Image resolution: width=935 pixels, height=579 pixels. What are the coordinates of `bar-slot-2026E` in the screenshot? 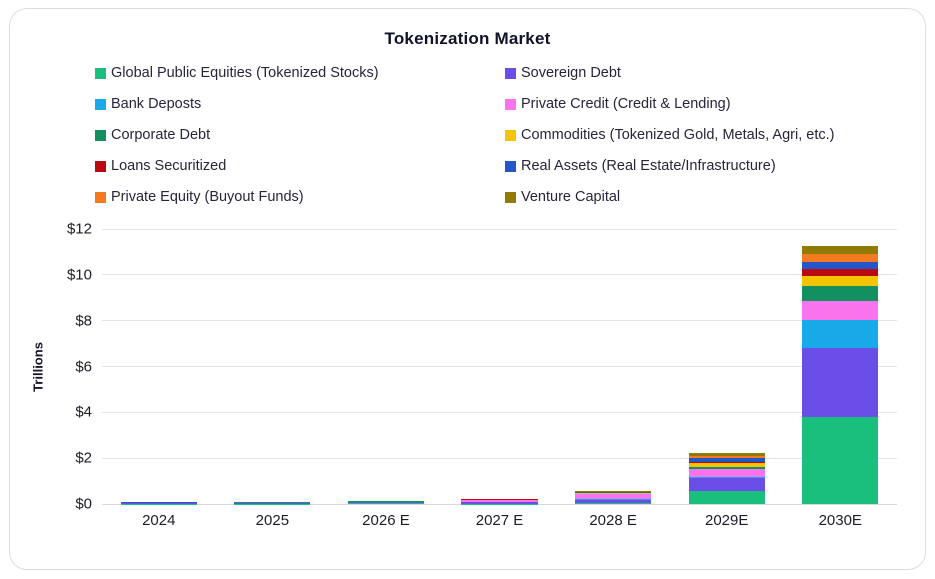 It's located at (386, 366).